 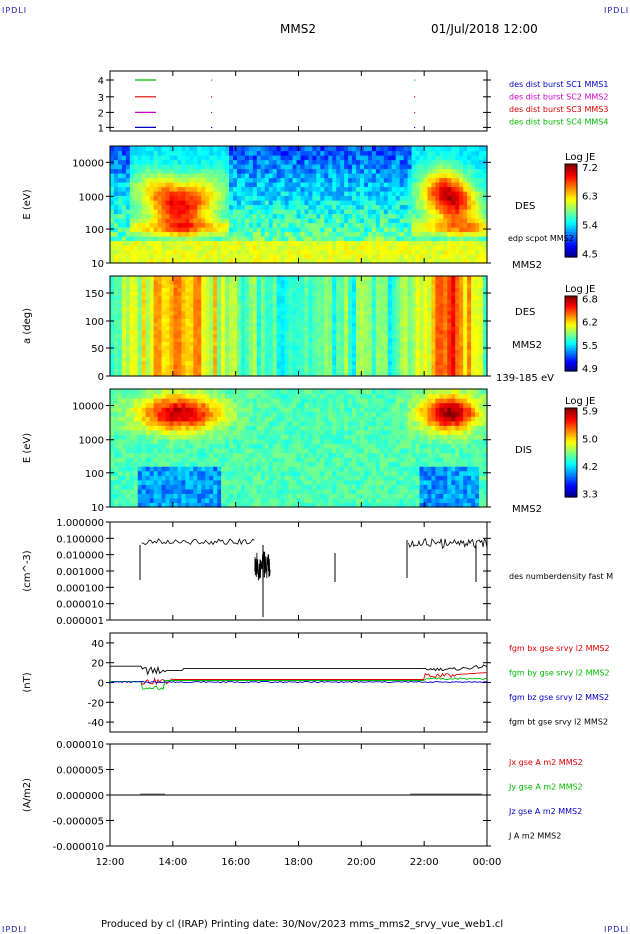 I want to click on burst-dot-sc1, so click(x=212, y=127).